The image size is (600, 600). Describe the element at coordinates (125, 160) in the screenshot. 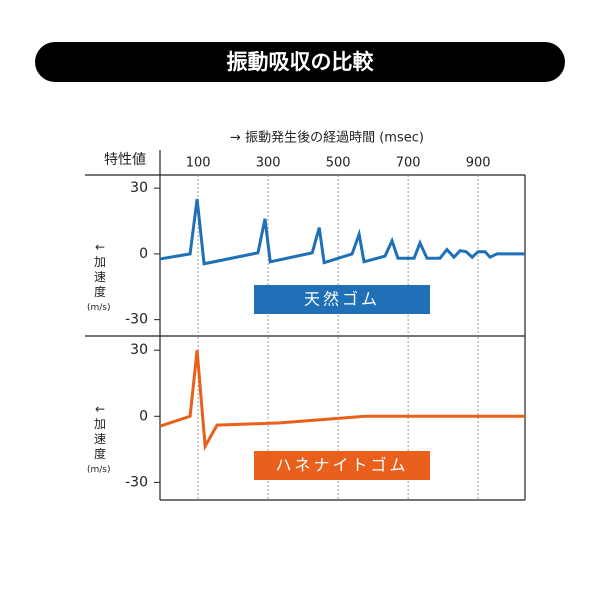

I see `header: 特性値` at that location.